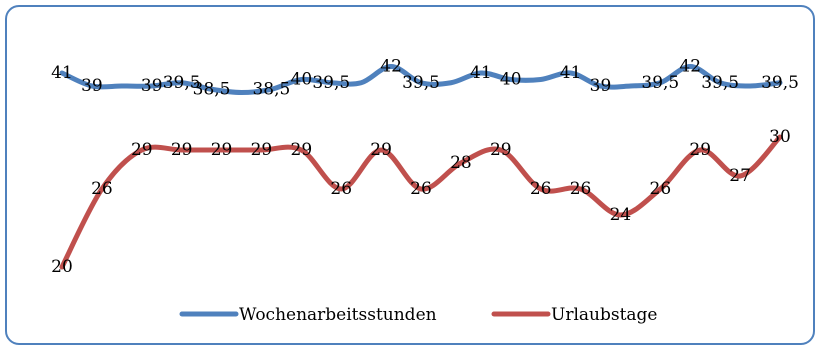 The width and height of the screenshot is (822, 352). Describe the element at coordinates (62, 267) in the screenshot. I see `data-label-urlaubstage: 20` at that location.